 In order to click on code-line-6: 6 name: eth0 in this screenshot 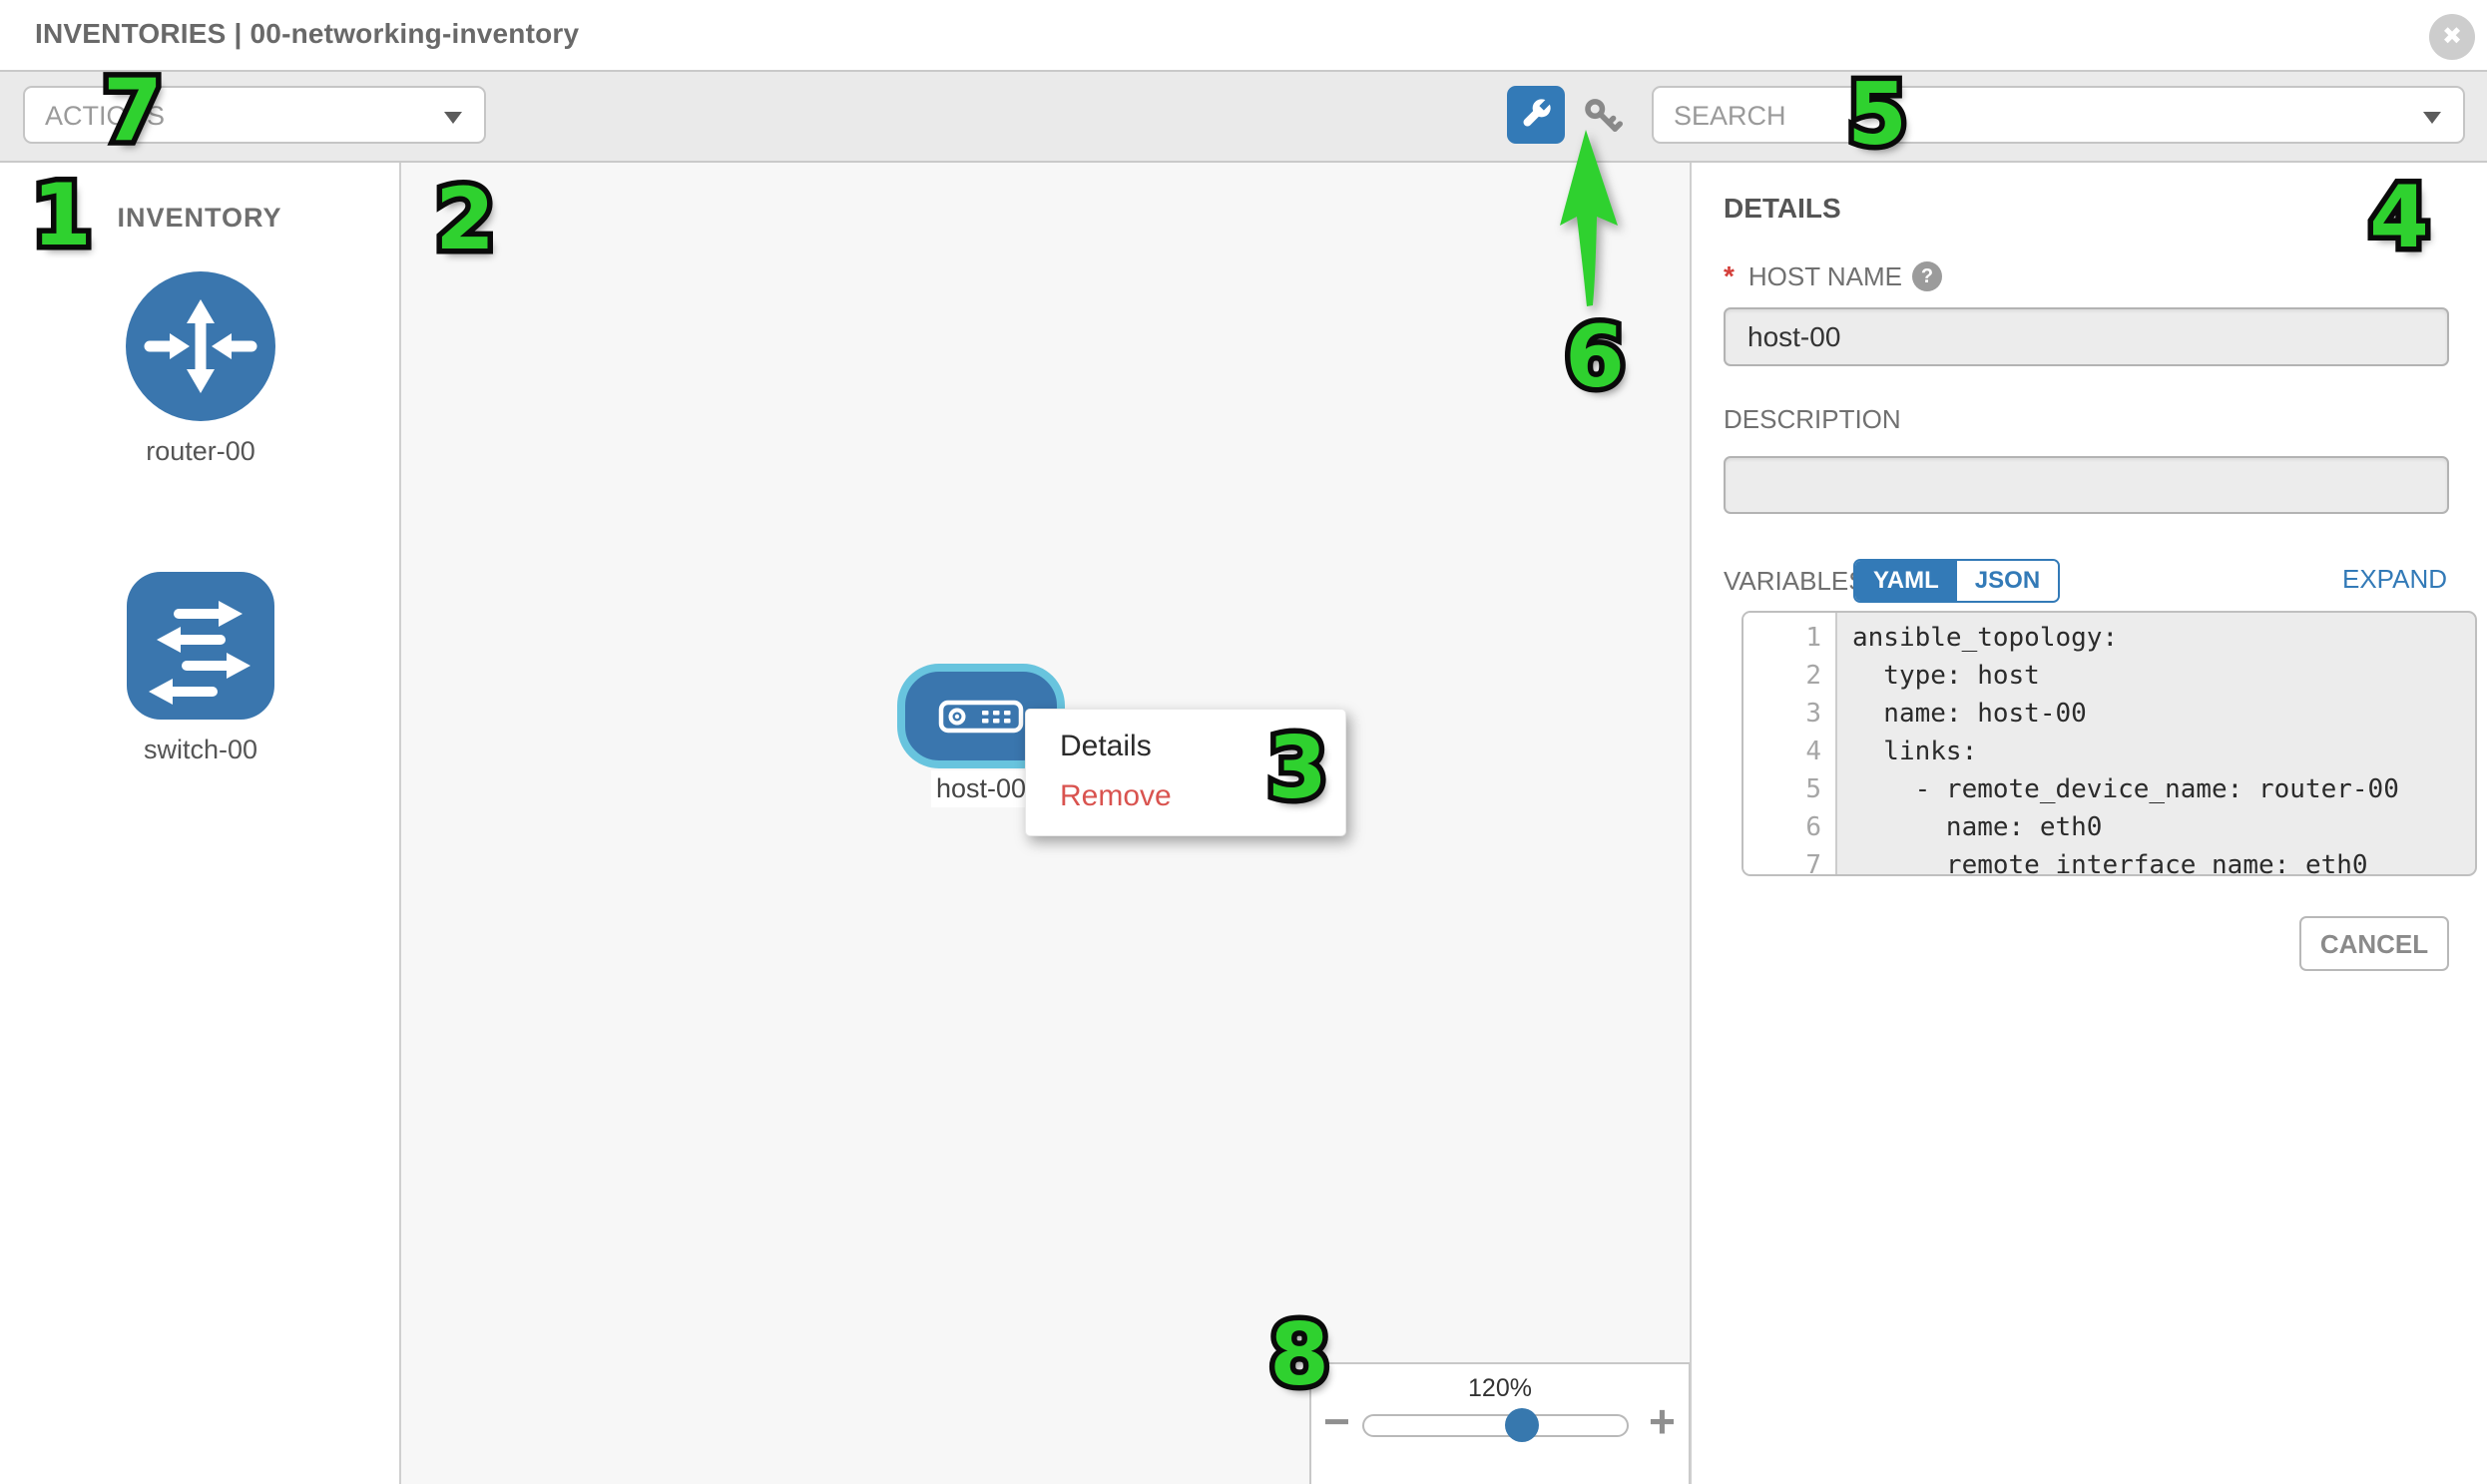, I will do `click(2109, 827)`.